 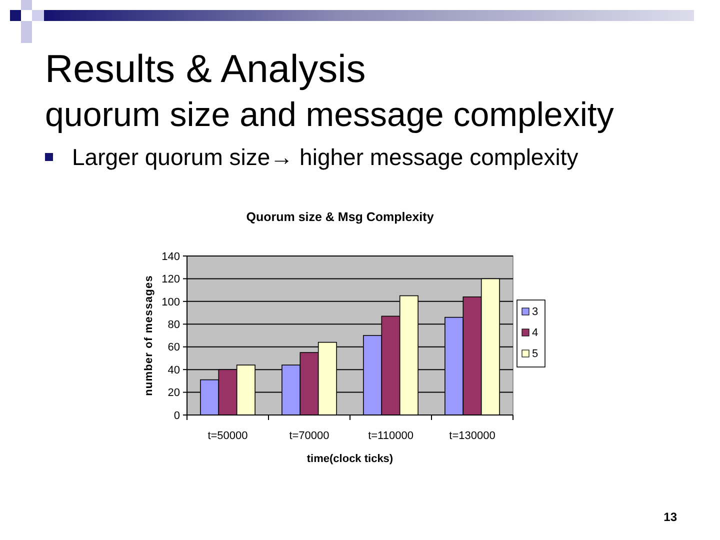 I want to click on text: Larger quorum size→ higher message complexity, so click(x=325, y=157).